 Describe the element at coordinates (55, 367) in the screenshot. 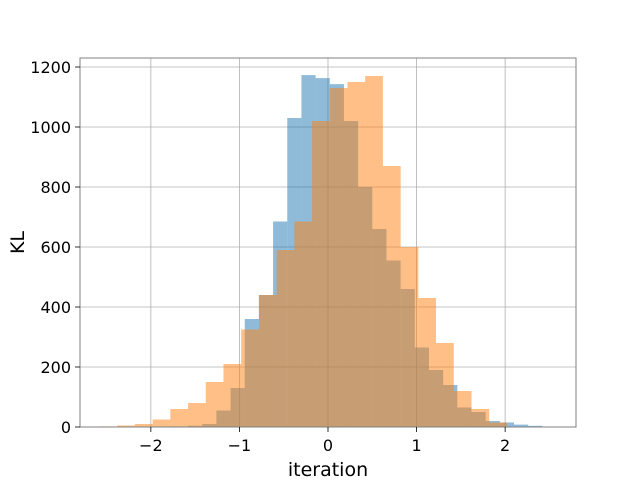

I see `y-tick-label: 200` at that location.